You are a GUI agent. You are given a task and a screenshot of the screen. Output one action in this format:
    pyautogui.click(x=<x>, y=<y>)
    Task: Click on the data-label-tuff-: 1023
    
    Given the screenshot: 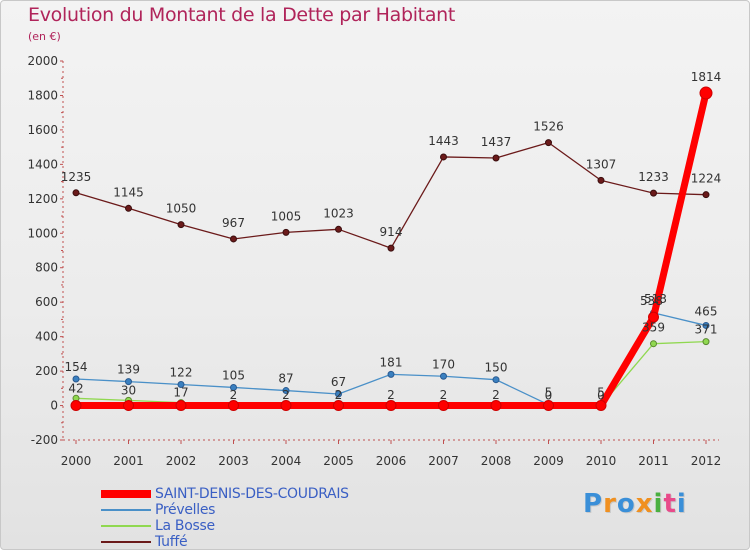 What is the action you would take?
    pyautogui.click(x=338, y=213)
    